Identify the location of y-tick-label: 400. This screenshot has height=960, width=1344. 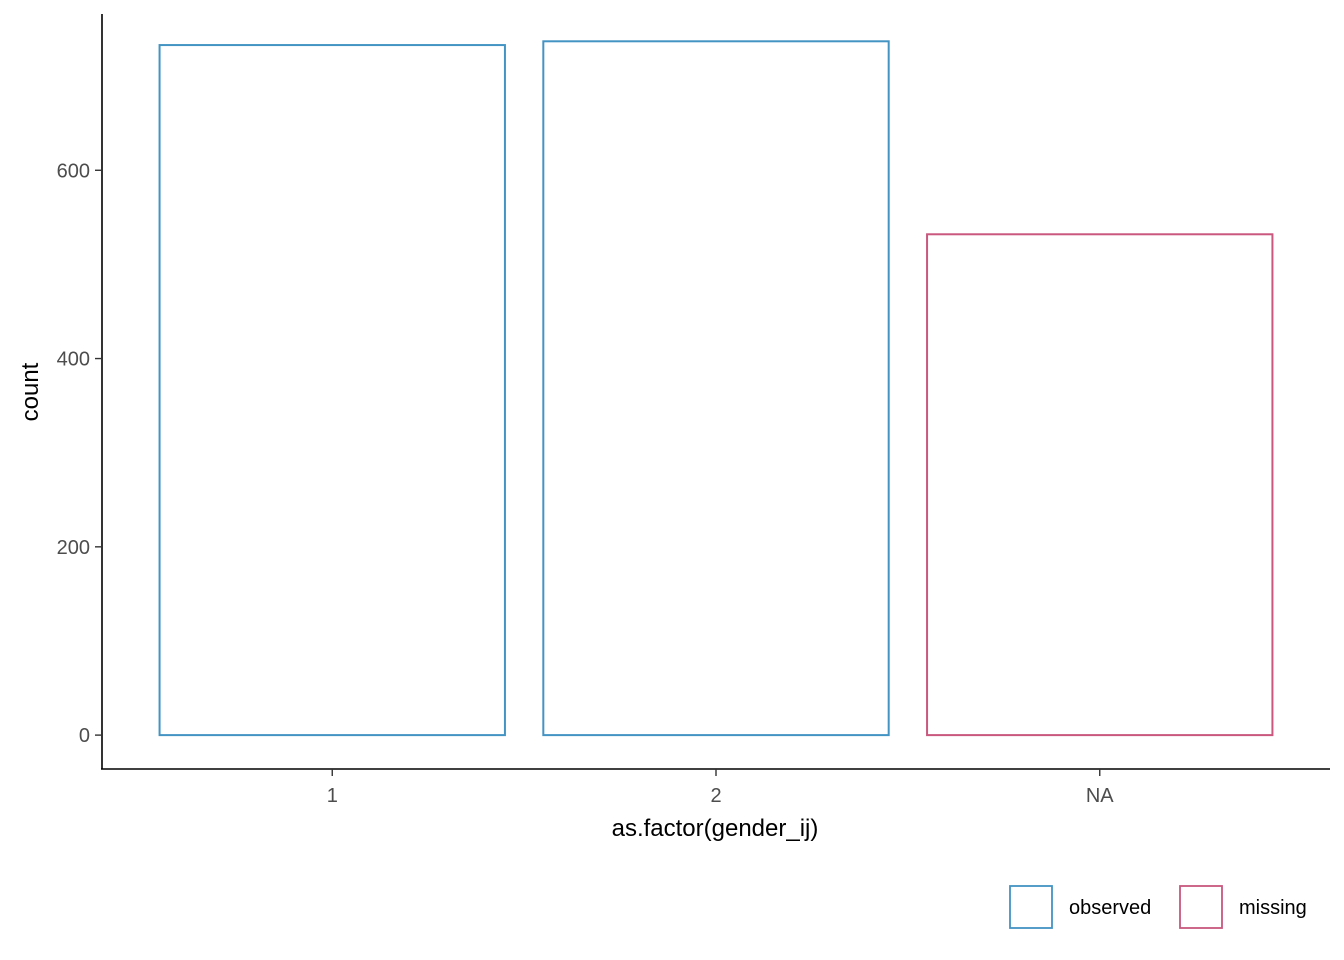
(73, 360).